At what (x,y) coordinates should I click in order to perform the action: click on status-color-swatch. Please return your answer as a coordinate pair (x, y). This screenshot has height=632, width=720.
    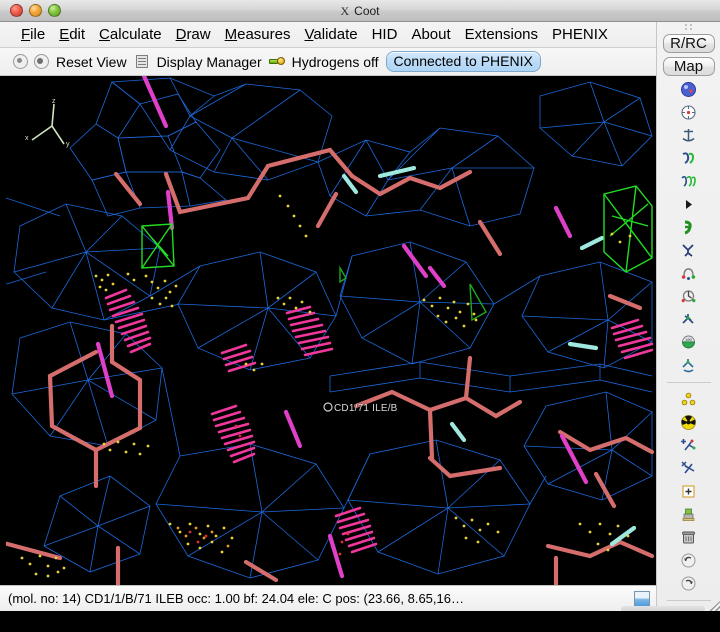
    Looking at the image, I should click on (642, 598).